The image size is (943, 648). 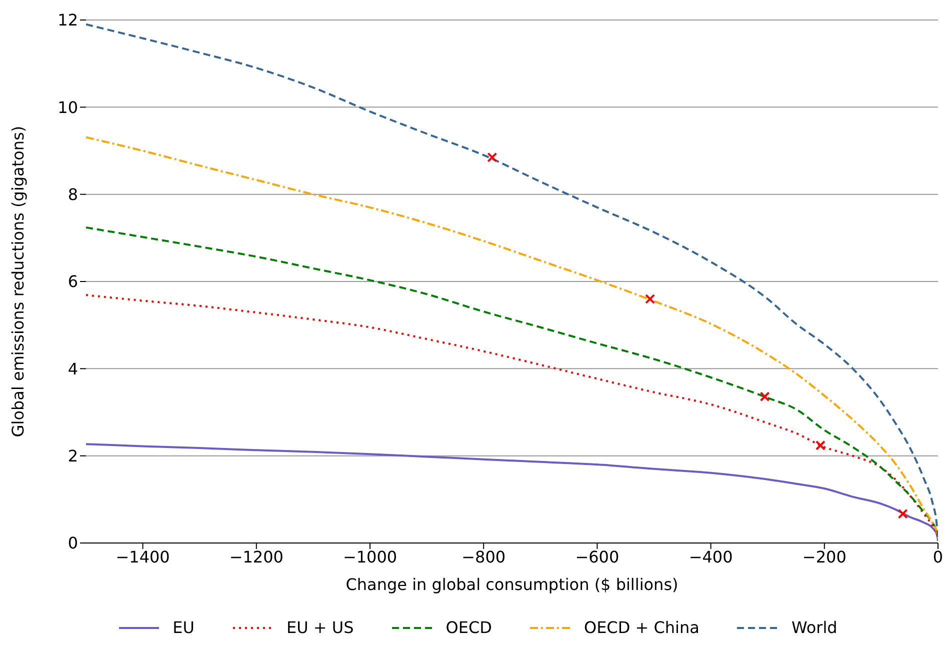 I want to click on y-axis-title: Global emissions reductions (gigatons), so click(x=18, y=282).